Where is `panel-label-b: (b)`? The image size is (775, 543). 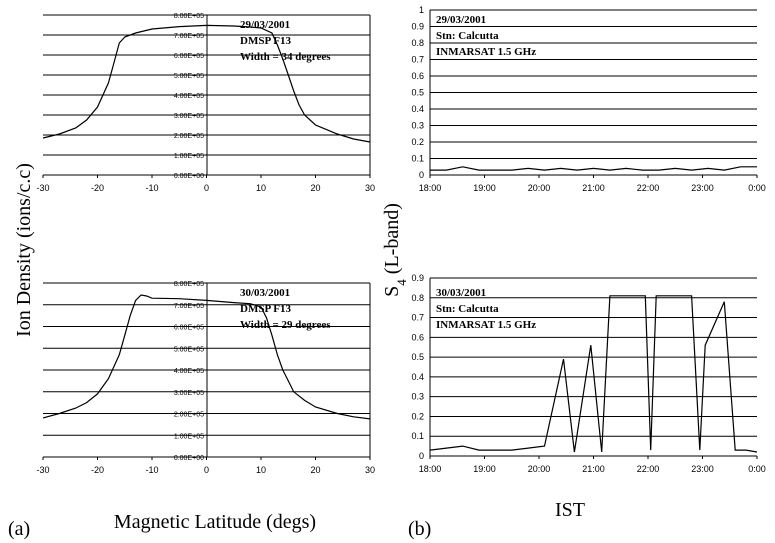 panel-label-b: (b) is located at coordinates (419, 529).